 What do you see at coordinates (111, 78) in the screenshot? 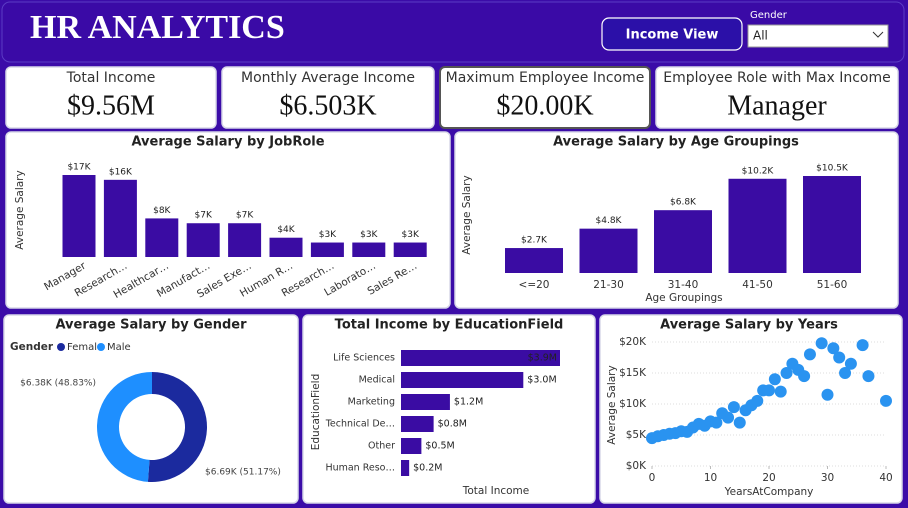
I see `kpi-title: Total Income` at bounding box center [111, 78].